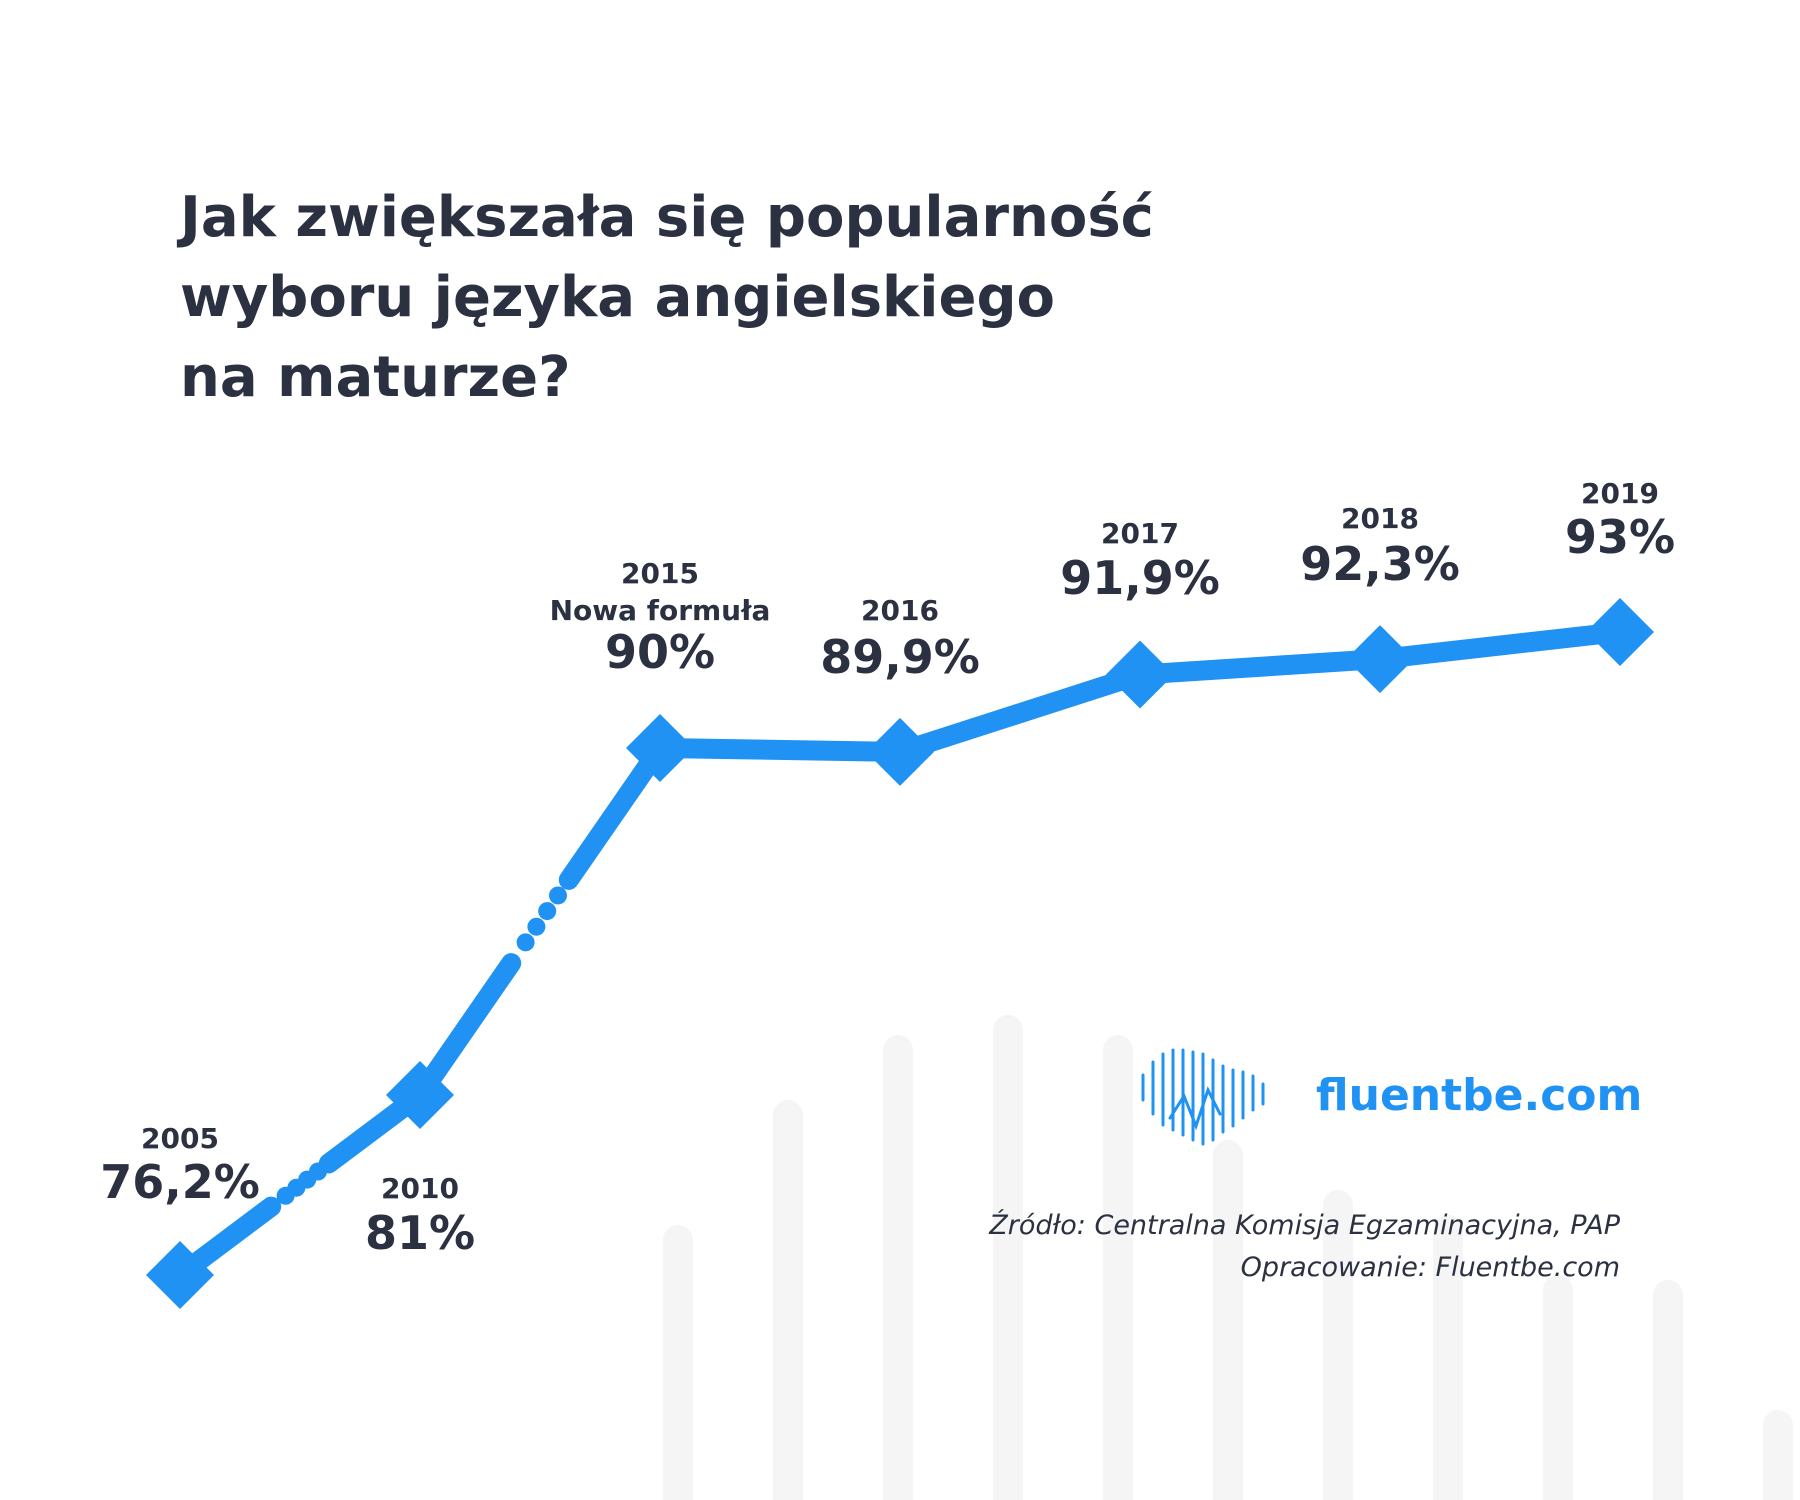 The image size is (1800, 1500). I want to click on series-segment-2015-2016, so click(780, 750).